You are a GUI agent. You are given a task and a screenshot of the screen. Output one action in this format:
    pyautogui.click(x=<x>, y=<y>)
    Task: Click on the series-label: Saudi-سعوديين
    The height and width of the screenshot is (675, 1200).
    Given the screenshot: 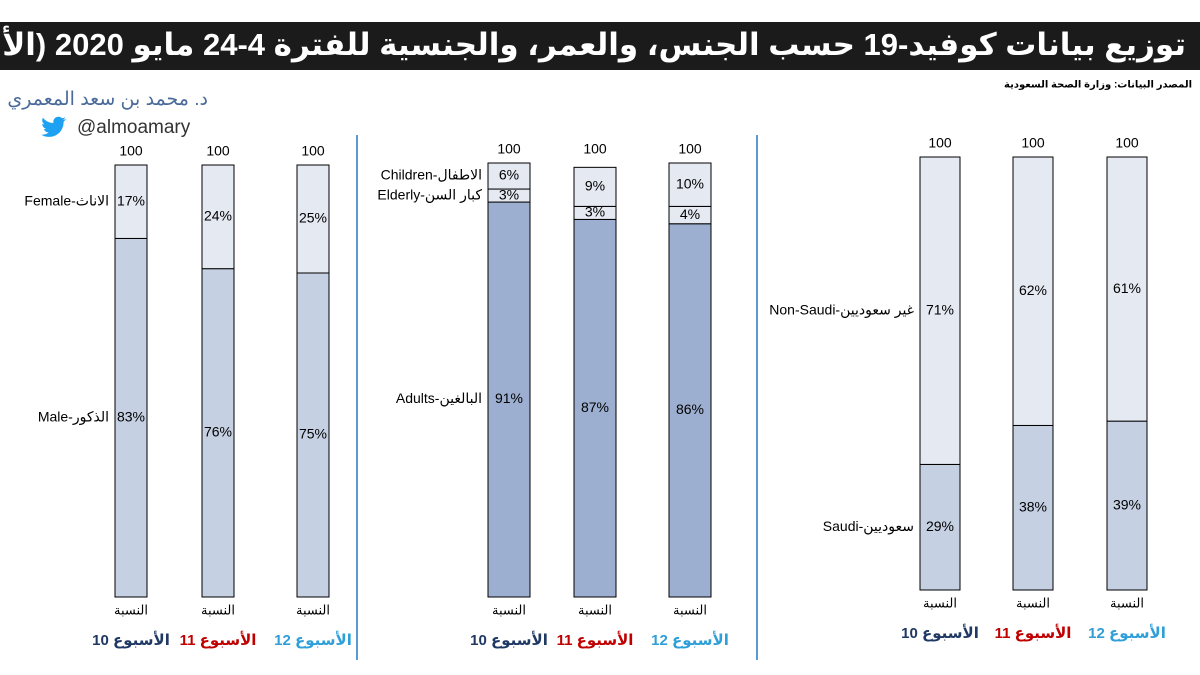 What is the action you would take?
    pyautogui.click(x=868, y=526)
    